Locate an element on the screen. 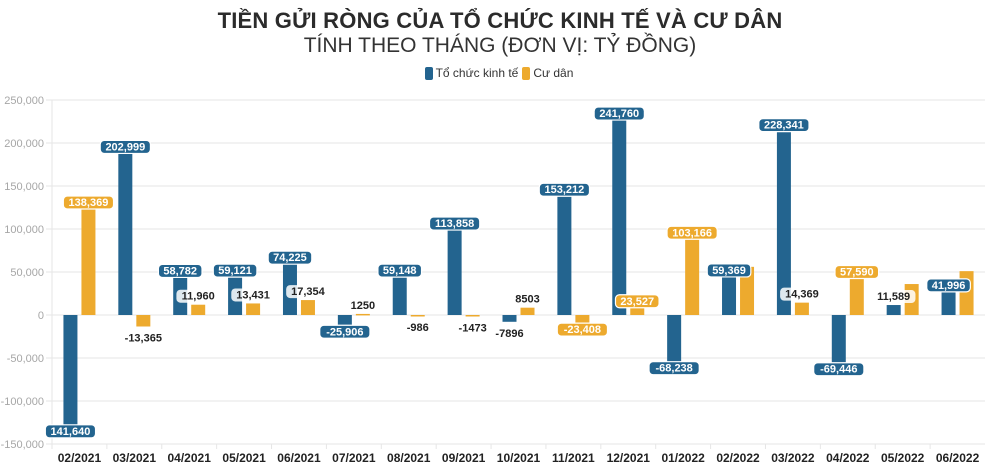  legend-swatch-blue is located at coordinates (428, 73).